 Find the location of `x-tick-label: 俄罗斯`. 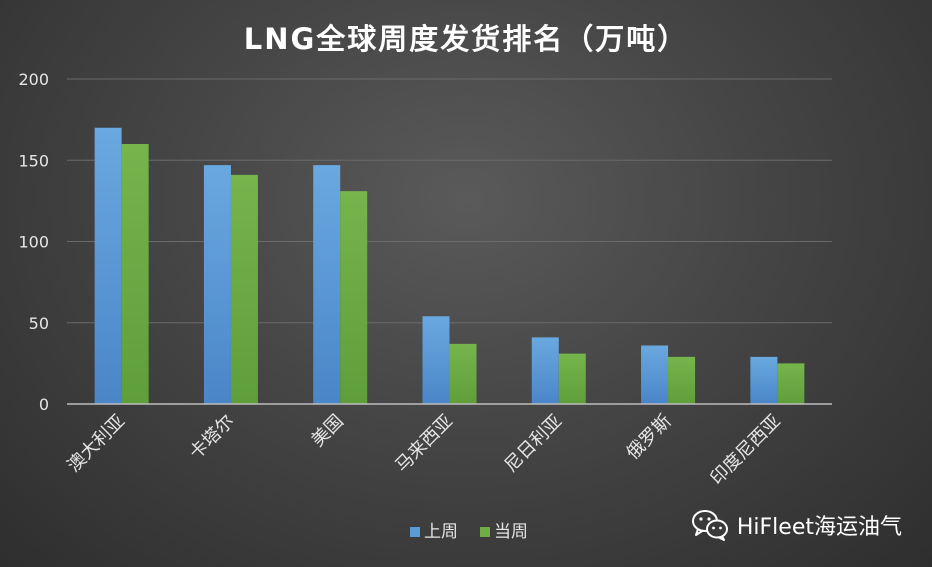

x-tick-label: 俄罗斯 is located at coordinates (649, 437).